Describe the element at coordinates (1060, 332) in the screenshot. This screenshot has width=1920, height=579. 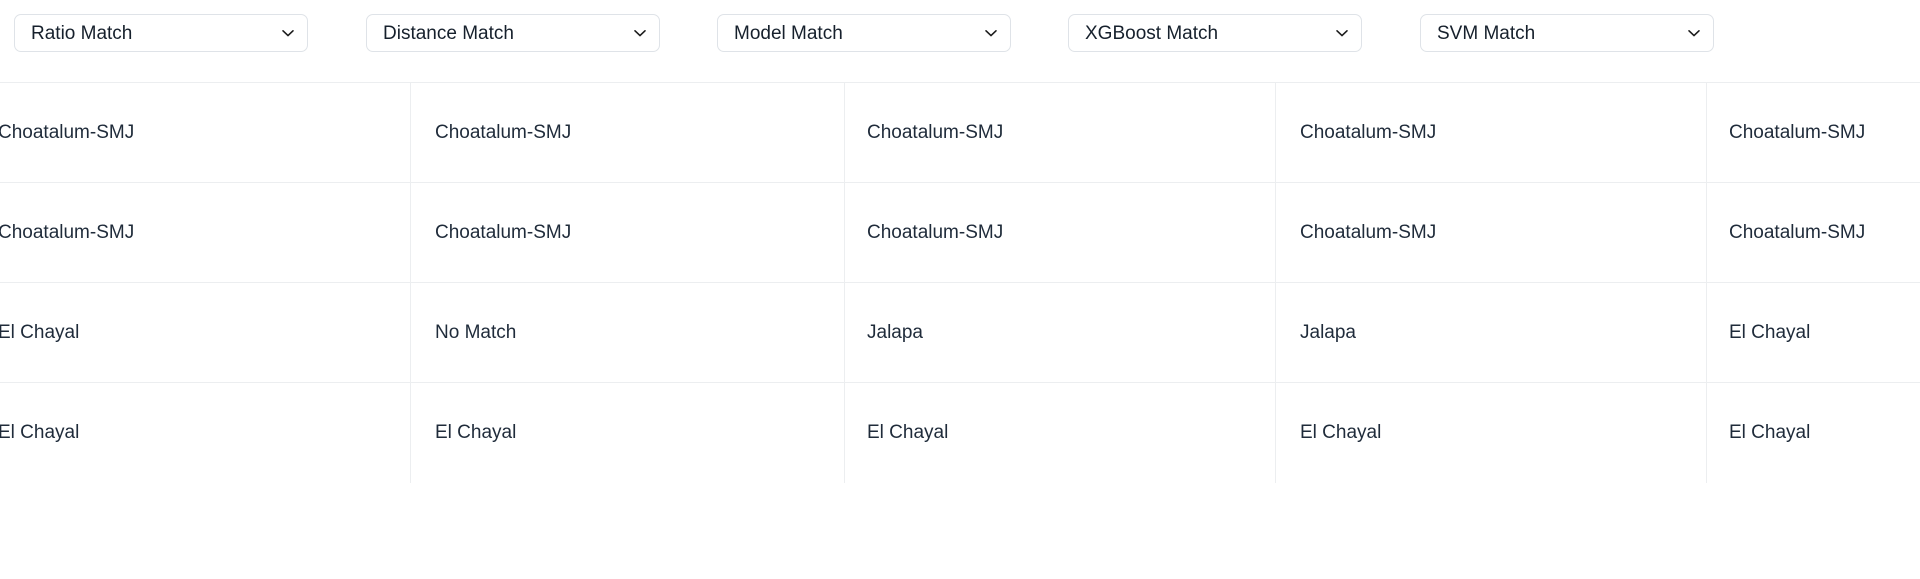
I see `table-cell-model-match: Jalapa` at that location.